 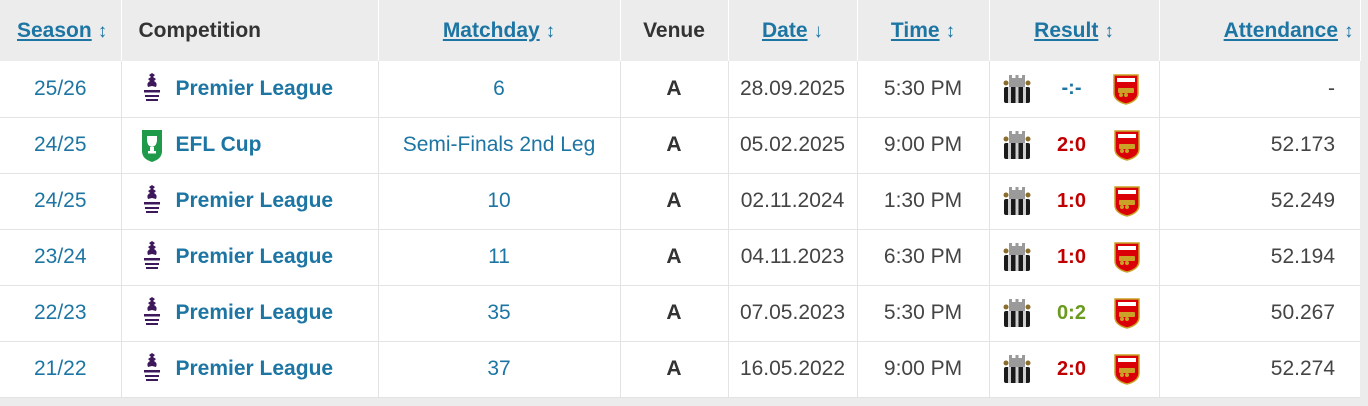 I want to click on attendance-cell: 52.249, so click(x=1259, y=201).